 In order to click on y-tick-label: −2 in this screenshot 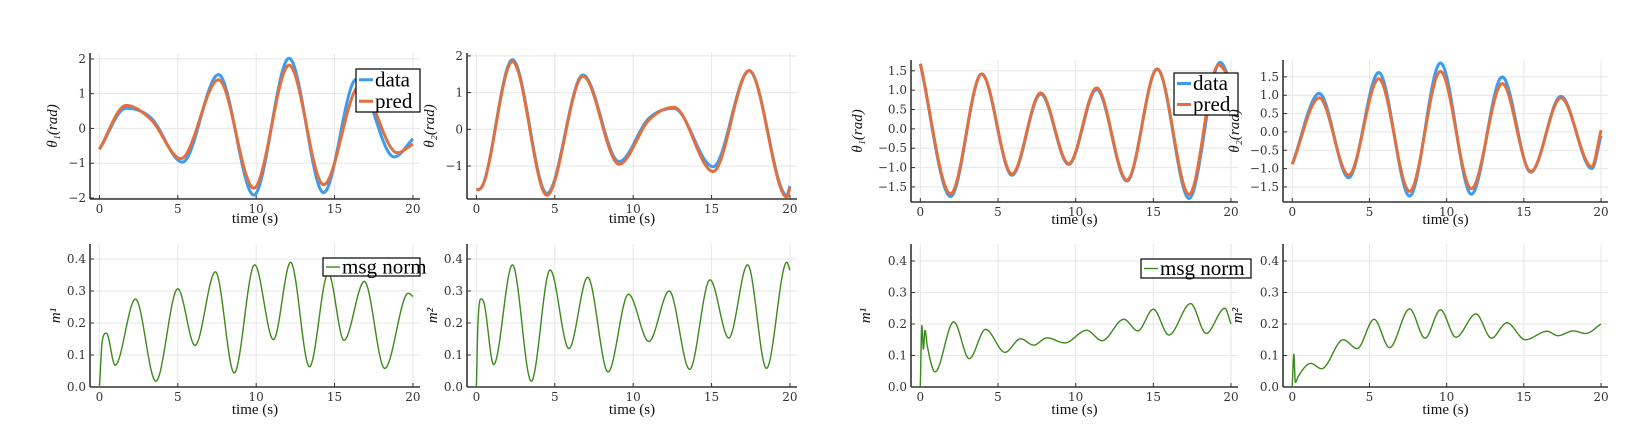, I will do `click(77, 198)`.